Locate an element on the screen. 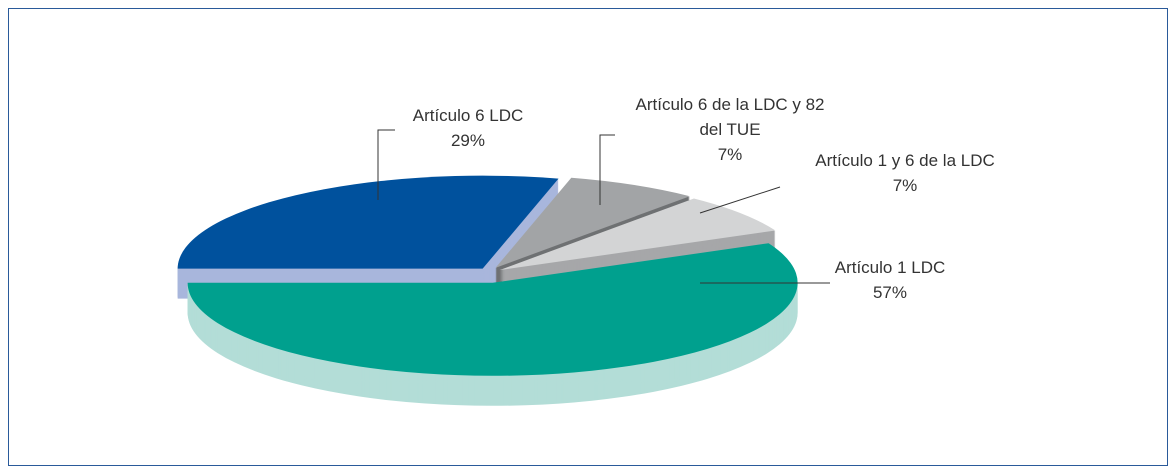 This screenshot has width=1176, height=474. slice-label: Artículo 1 y 6 de la LDC 7% is located at coordinates (905, 173).